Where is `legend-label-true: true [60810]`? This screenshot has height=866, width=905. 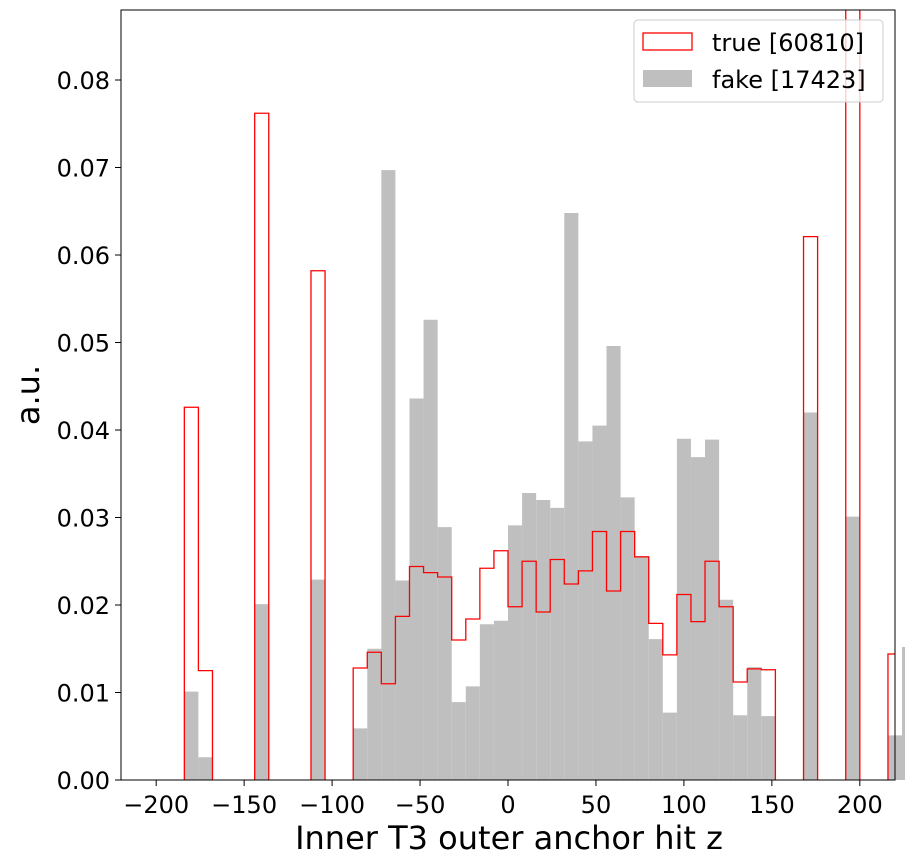
legend-label-true: true [60810] is located at coordinates (788, 43).